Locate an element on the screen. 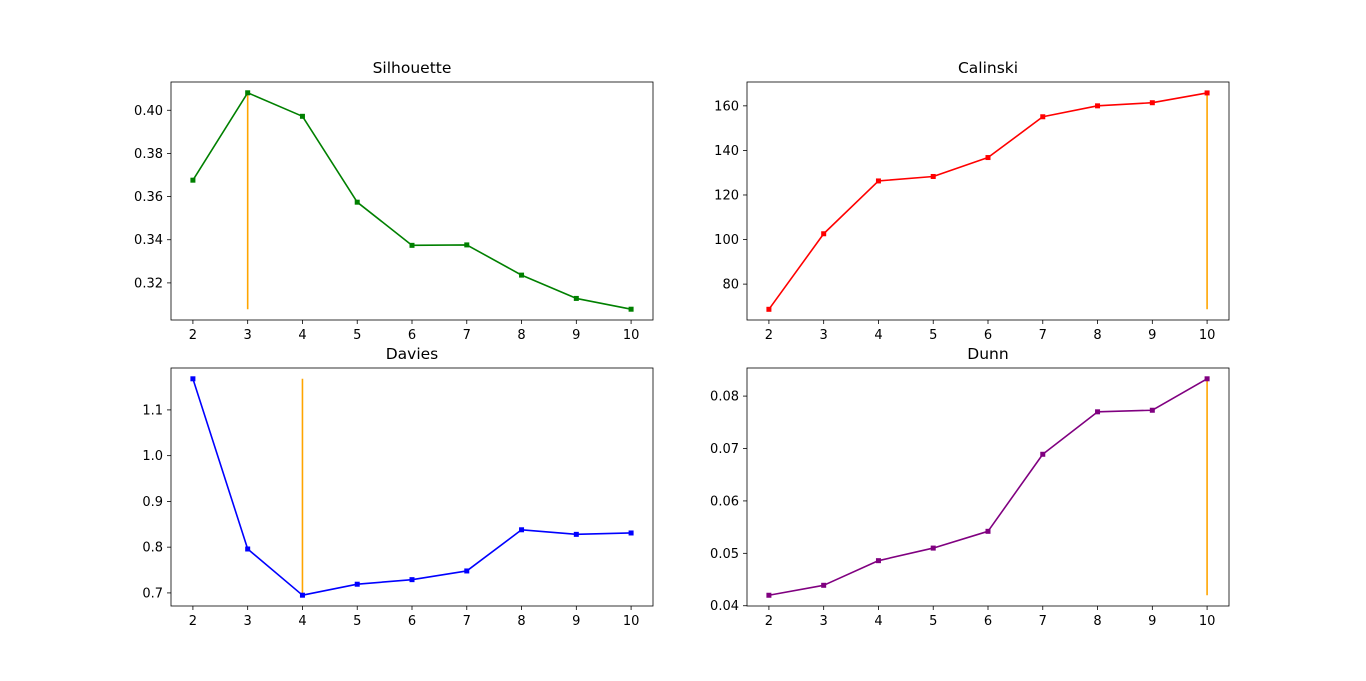 This screenshot has width=1366, height=681. y-tick-label: 1.1 is located at coordinates (152, 410).